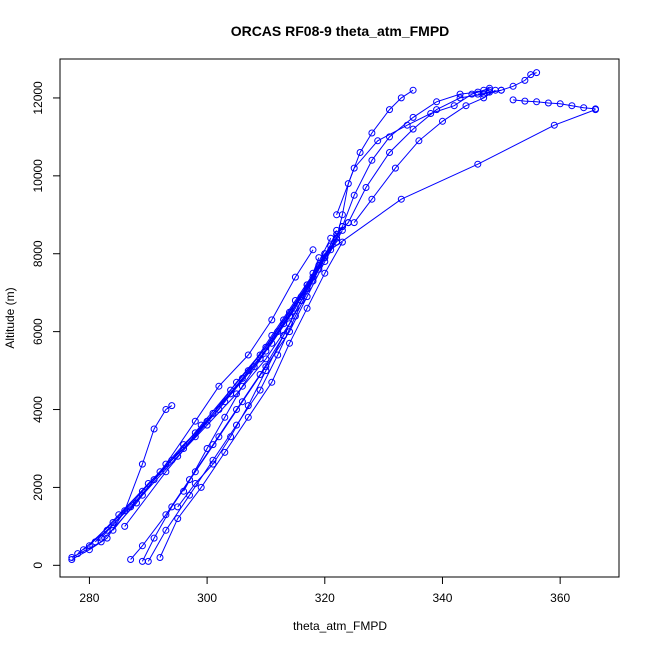  I want to click on x-axis: 280 300 320 340 360, so click(324, 590).